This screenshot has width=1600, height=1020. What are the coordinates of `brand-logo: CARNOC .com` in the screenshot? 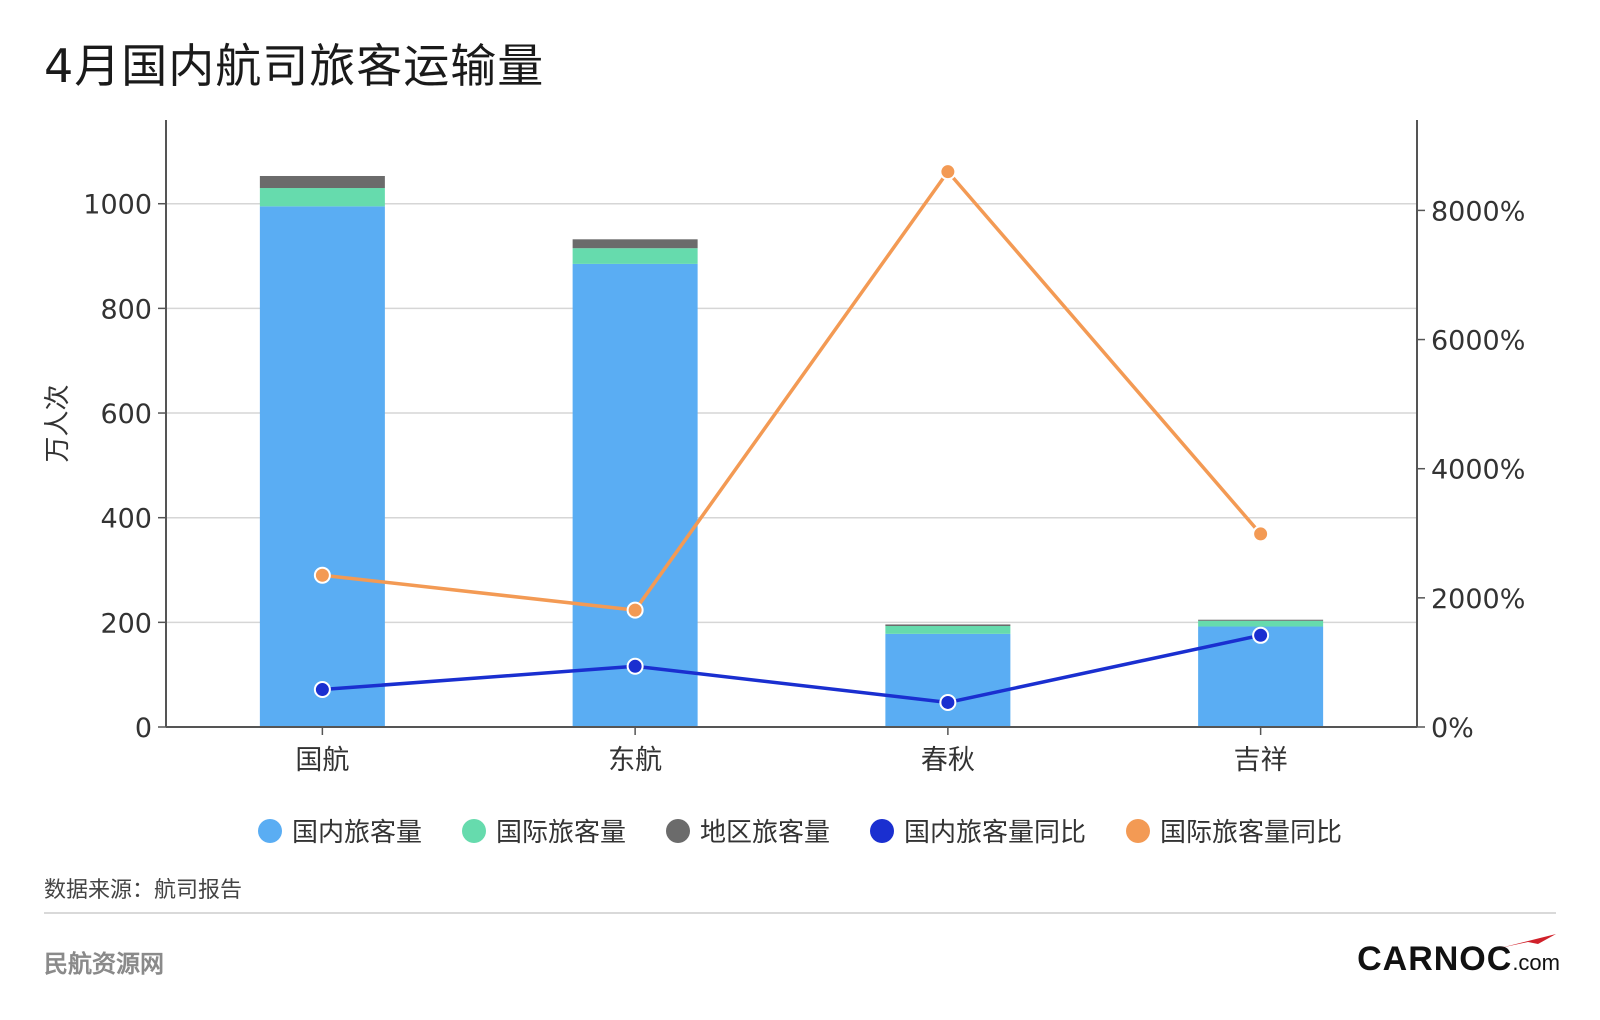 It's located at (1458, 956).